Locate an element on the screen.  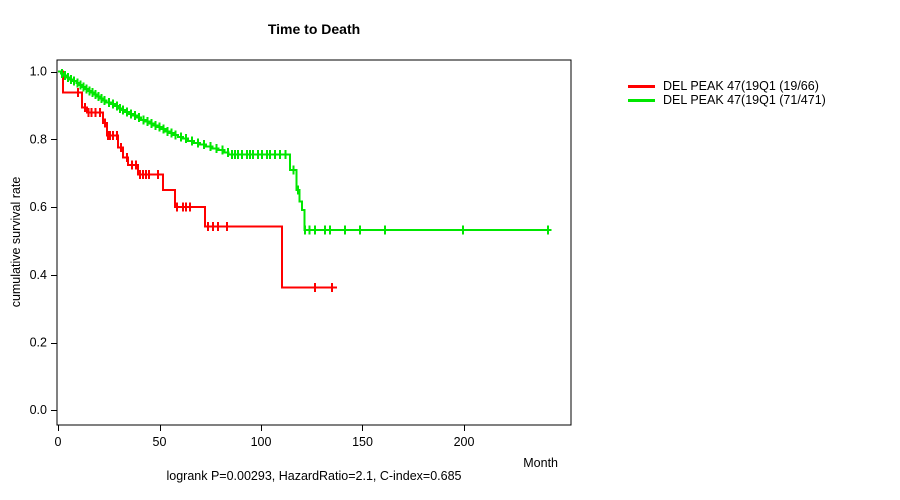
x-tick-label: 150 is located at coordinates (362, 442).